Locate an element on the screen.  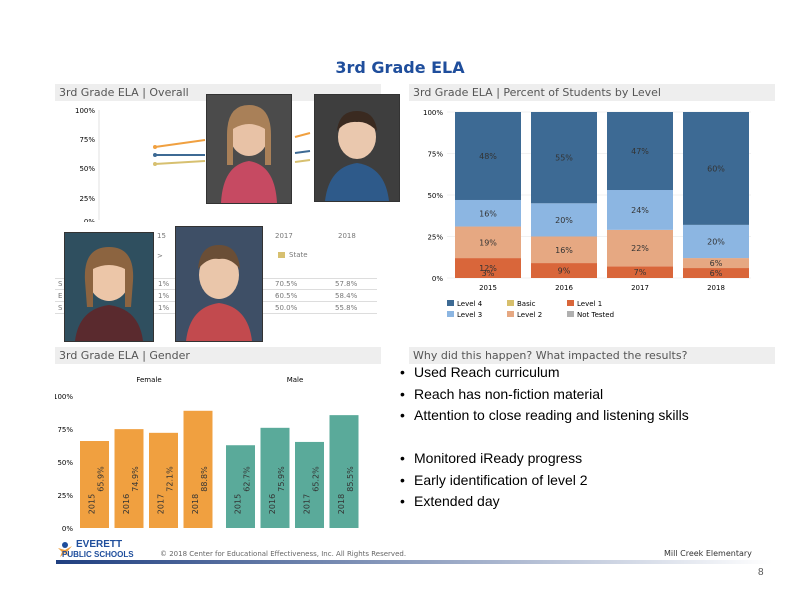
levels-data-label: 9% is located at coordinates (564, 271).